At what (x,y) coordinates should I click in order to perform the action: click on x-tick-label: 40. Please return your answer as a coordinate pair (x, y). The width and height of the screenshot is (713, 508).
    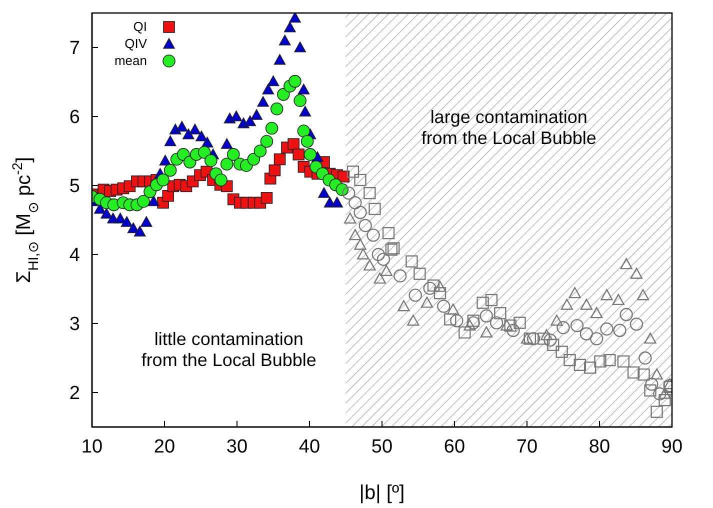
    Looking at the image, I should click on (309, 447).